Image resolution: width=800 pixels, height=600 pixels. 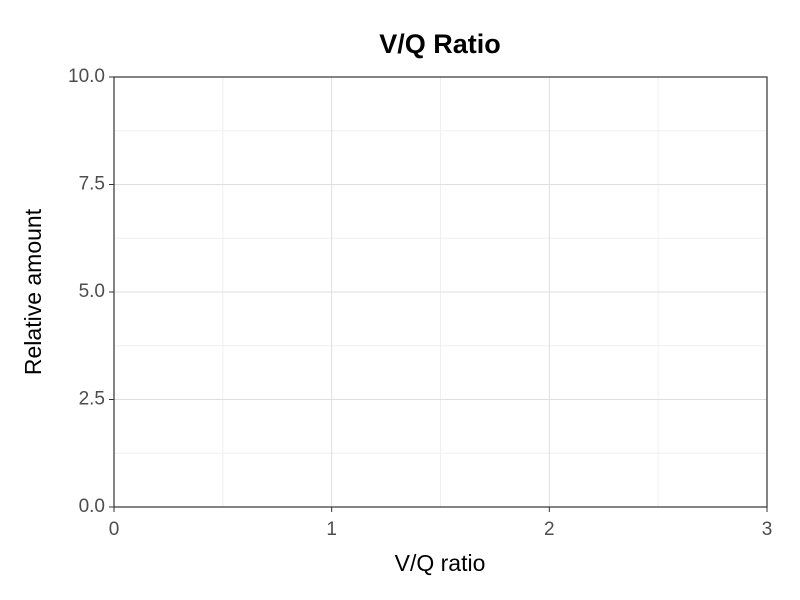 What do you see at coordinates (92, 399) in the screenshot?
I see `y-tick-label: 2.5` at bounding box center [92, 399].